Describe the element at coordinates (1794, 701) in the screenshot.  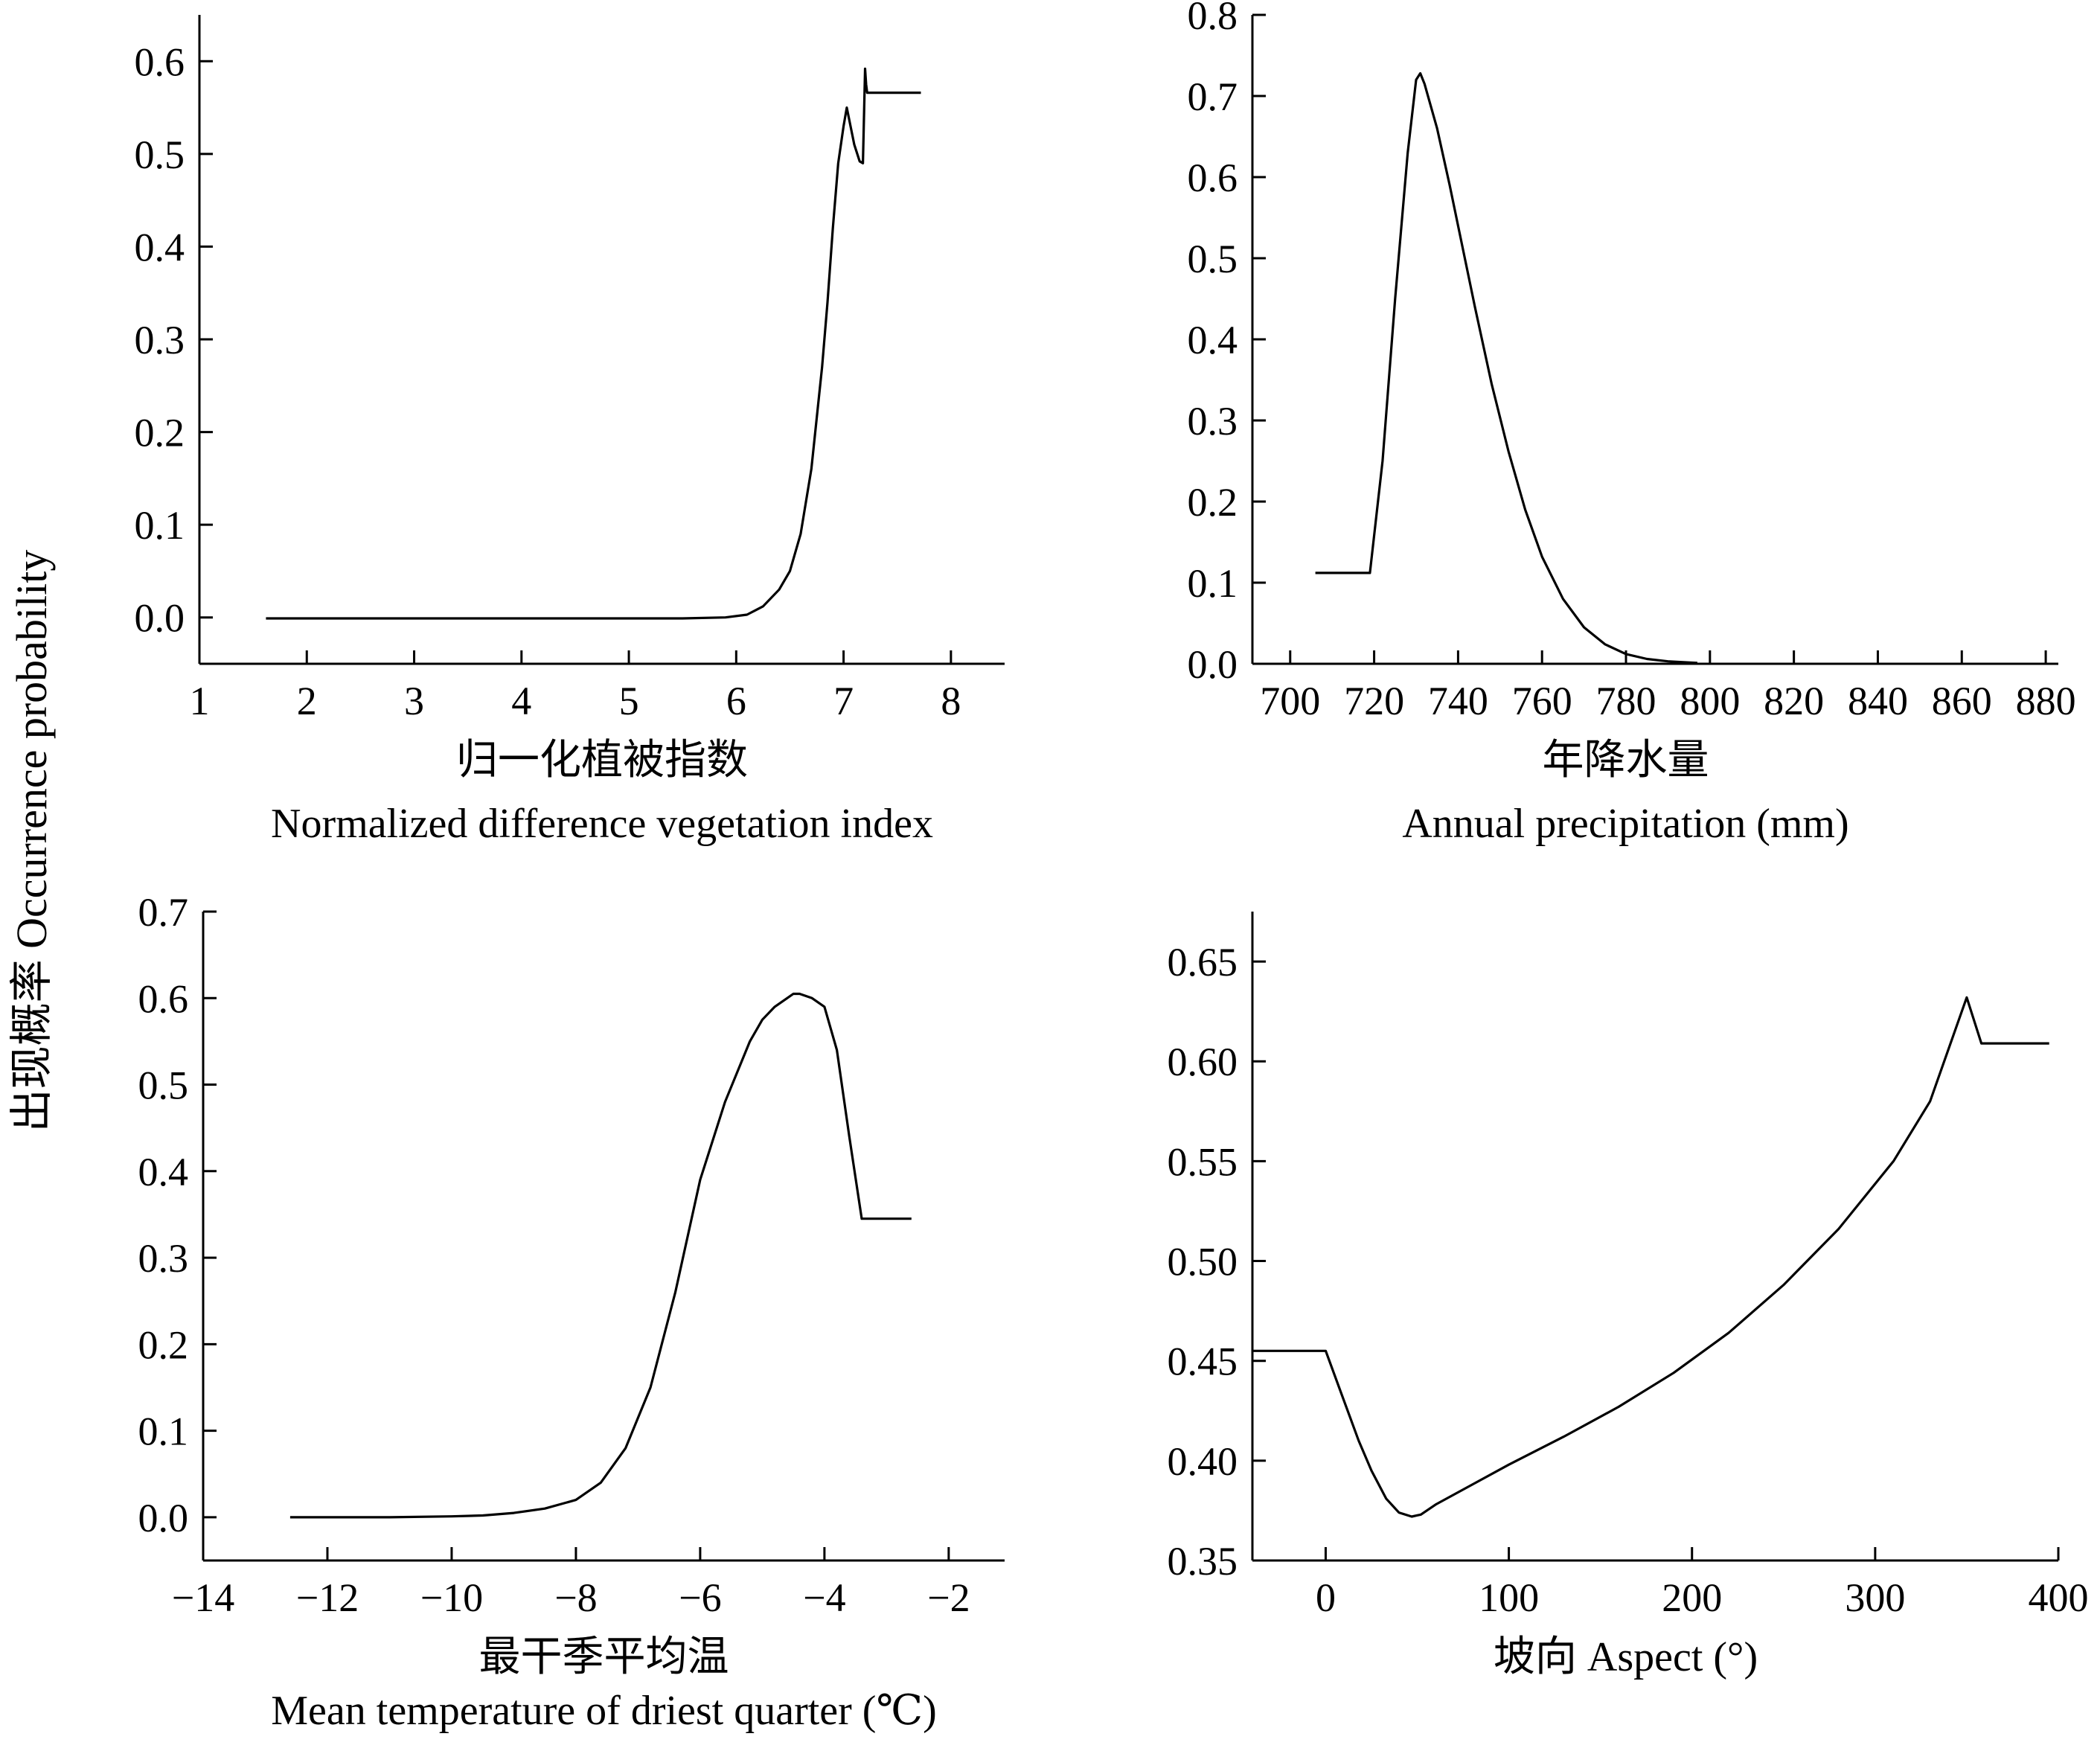
I see `x-tick-label: 820` at that location.